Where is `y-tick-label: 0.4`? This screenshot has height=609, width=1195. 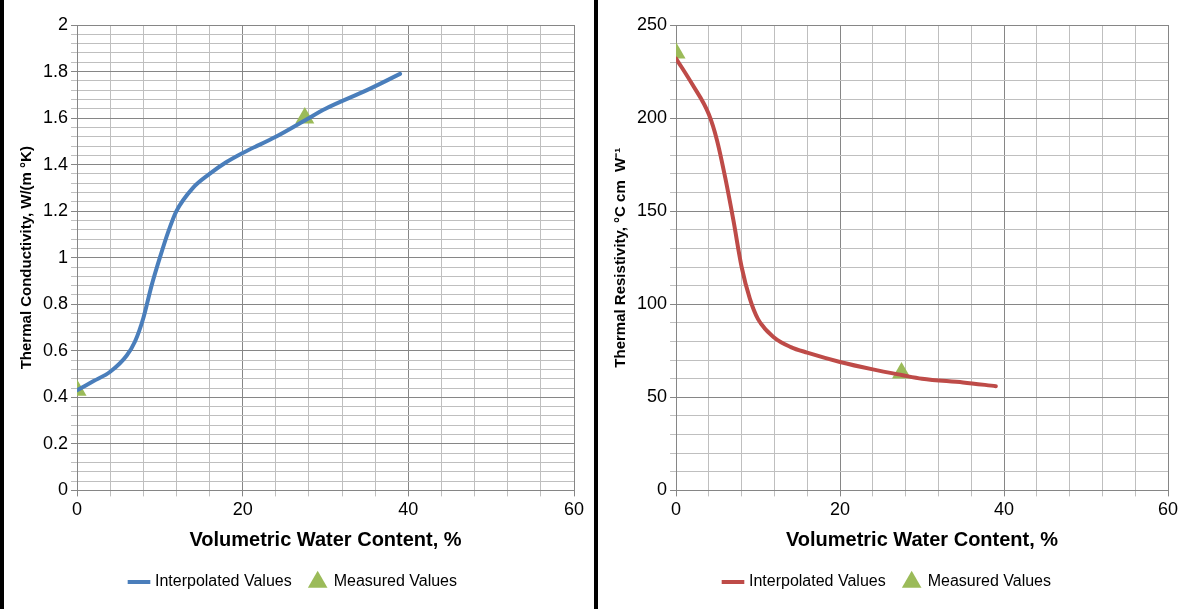 y-tick-label: 0.4 is located at coordinates (55, 396).